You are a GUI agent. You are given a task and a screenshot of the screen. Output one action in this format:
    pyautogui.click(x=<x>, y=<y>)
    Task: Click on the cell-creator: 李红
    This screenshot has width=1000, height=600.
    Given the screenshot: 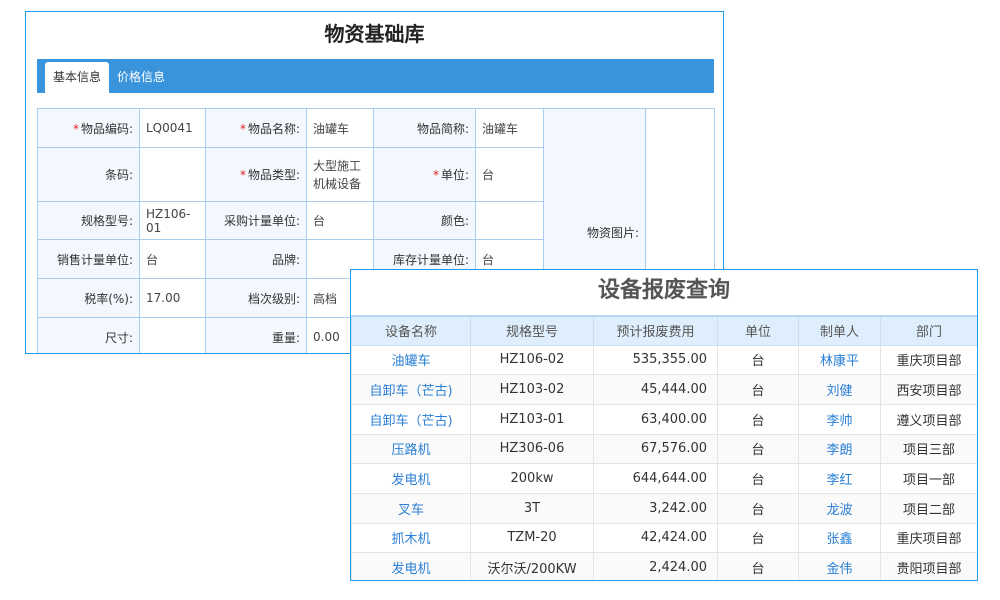 What is the action you would take?
    pyautogui.click(x=839, y=478)
    